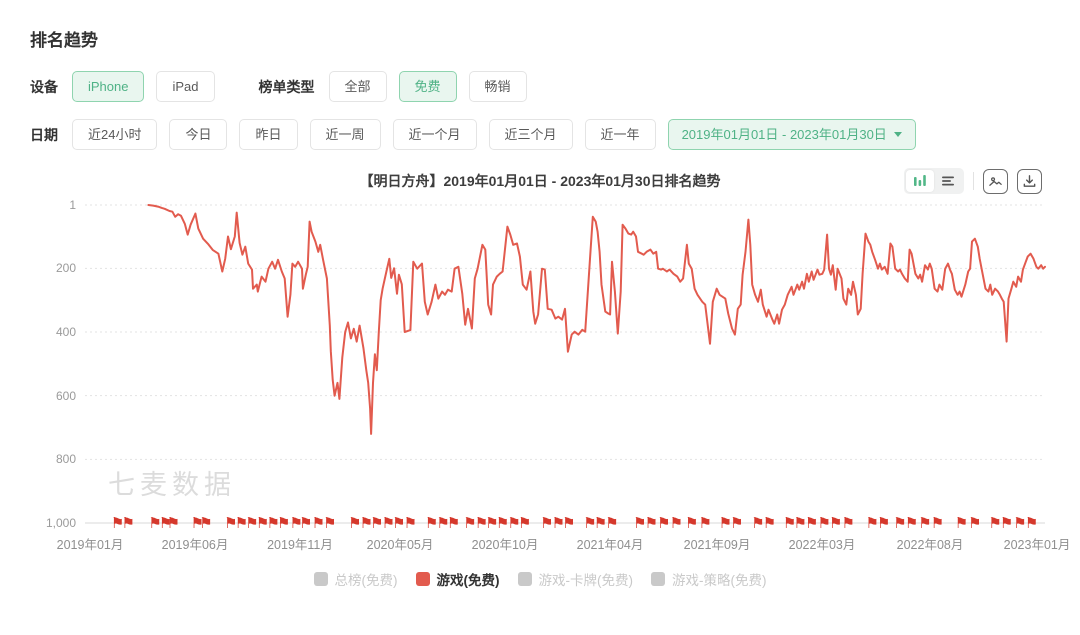  What do you see at coordinates (345, 134) in the screenshot?
I see `date-option-week: 近一周` at bounding box center [345, 134].